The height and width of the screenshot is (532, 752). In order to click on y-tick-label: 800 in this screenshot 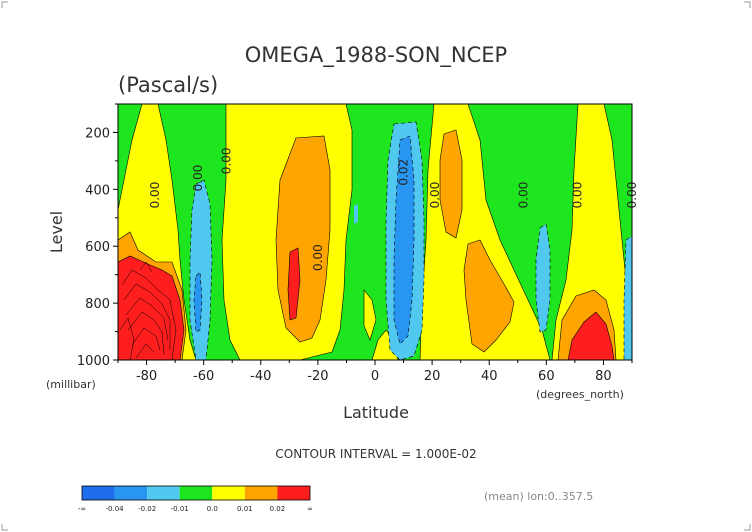, I will do `click(97, 304)`.